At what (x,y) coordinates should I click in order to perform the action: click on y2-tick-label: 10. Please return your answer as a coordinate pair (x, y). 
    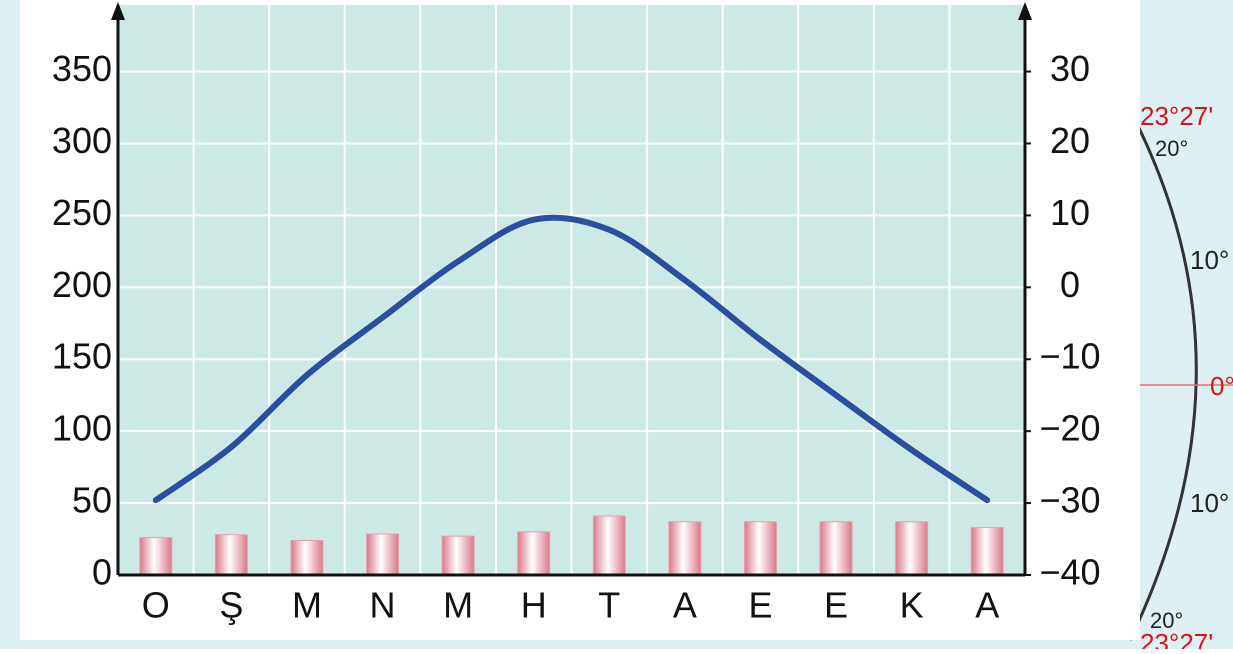
    Looking at the image, I should click on (1070, 212).